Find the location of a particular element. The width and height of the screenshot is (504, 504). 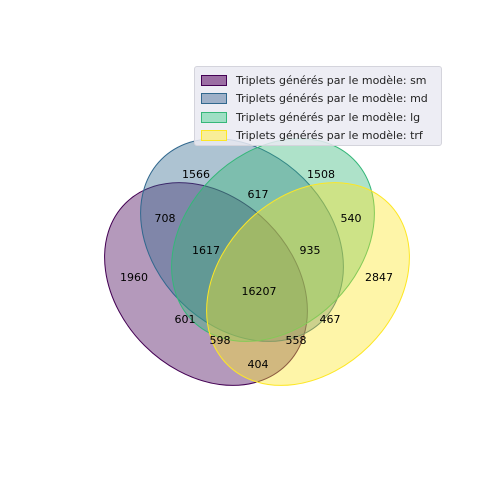

region-label-all: 16207 is located at coordinates (259, 291).